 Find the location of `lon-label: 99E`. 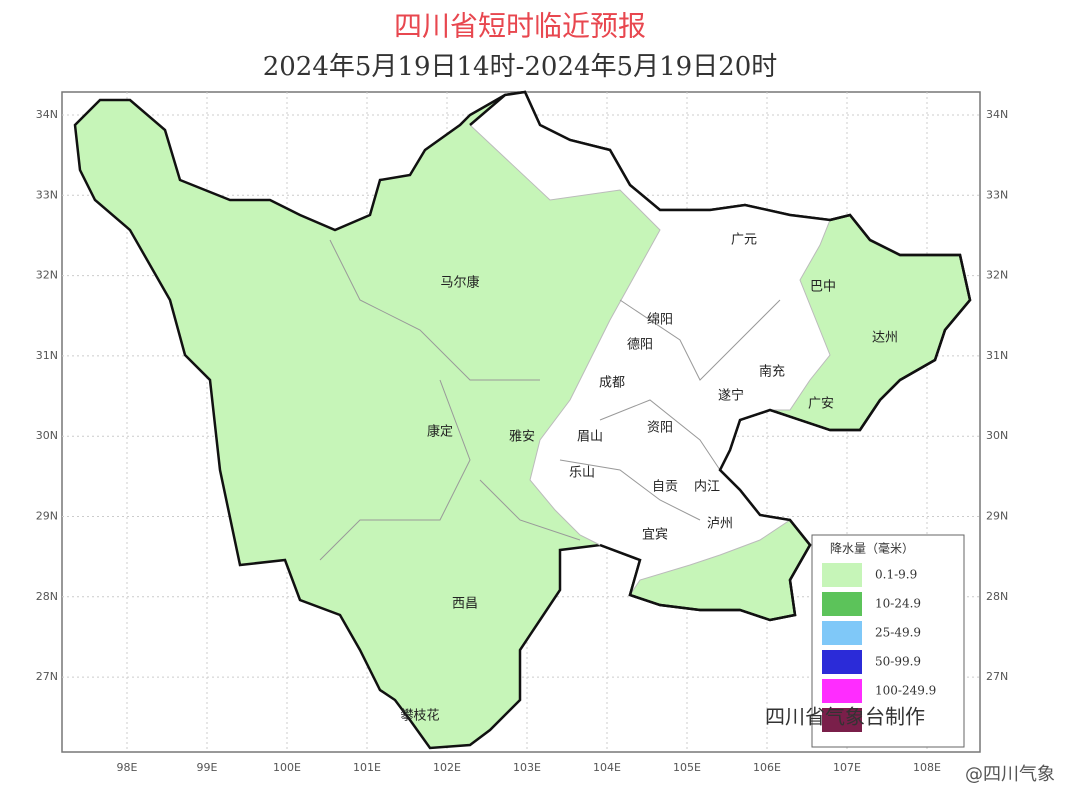

lon-label: 99E is located at coordinates (207, 767).